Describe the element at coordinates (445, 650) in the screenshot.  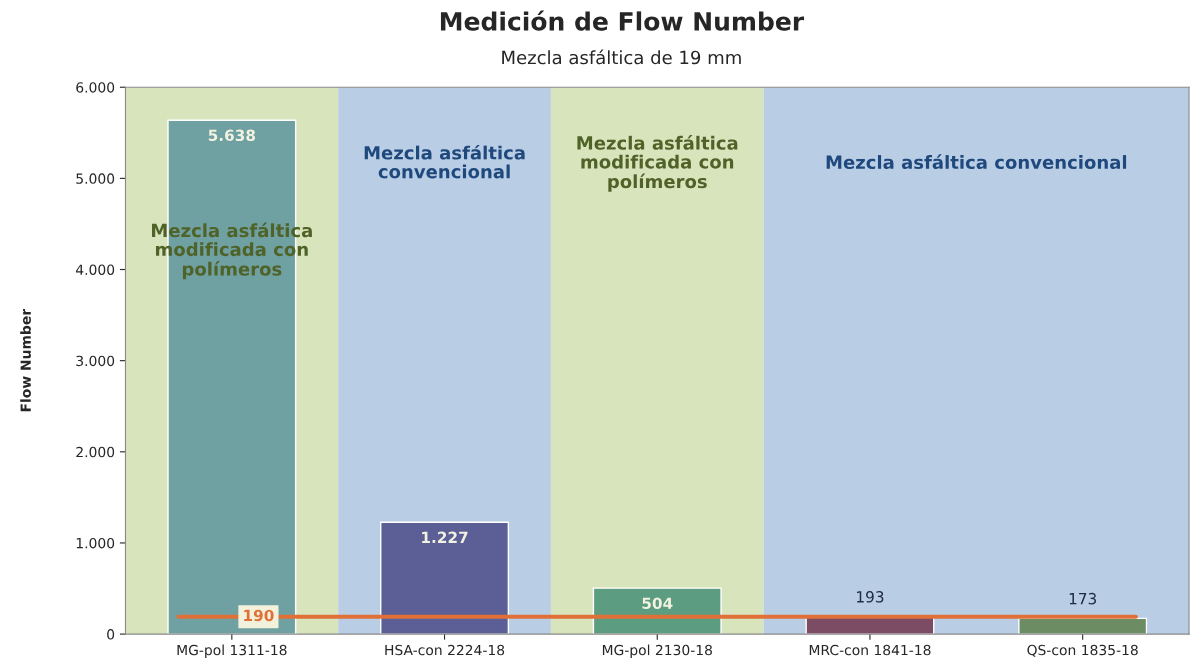
I see `x-tick-label: HSA-con 2224-18` at that location.